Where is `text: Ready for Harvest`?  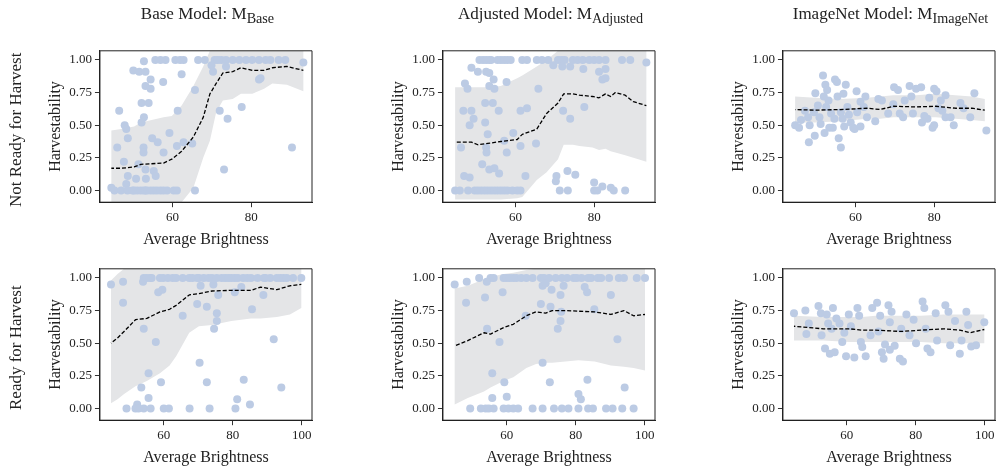 text: Ready for Harvest is located at coordinates (16, 348).